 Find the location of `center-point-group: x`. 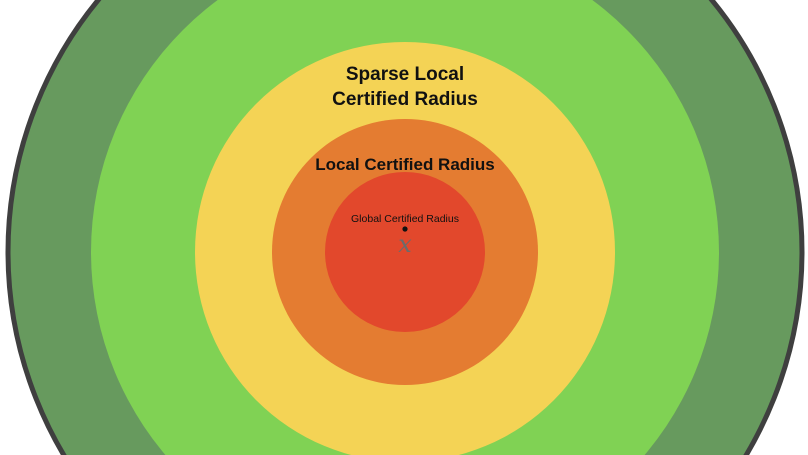

center-point-group: x is located at coordinates (405, 242).